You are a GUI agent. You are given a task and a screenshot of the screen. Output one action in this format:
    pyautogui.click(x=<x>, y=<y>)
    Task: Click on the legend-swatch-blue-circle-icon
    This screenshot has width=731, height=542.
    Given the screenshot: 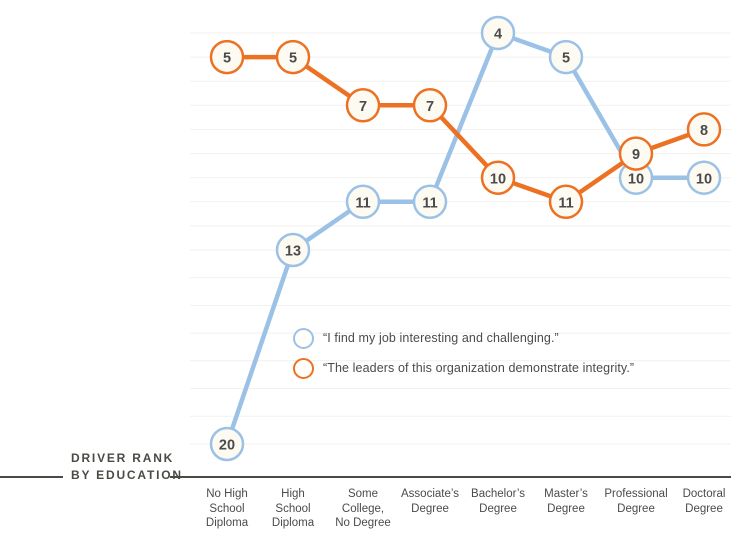 What is the action you would take?
    pyautogui.click(x=303, y=338)
    